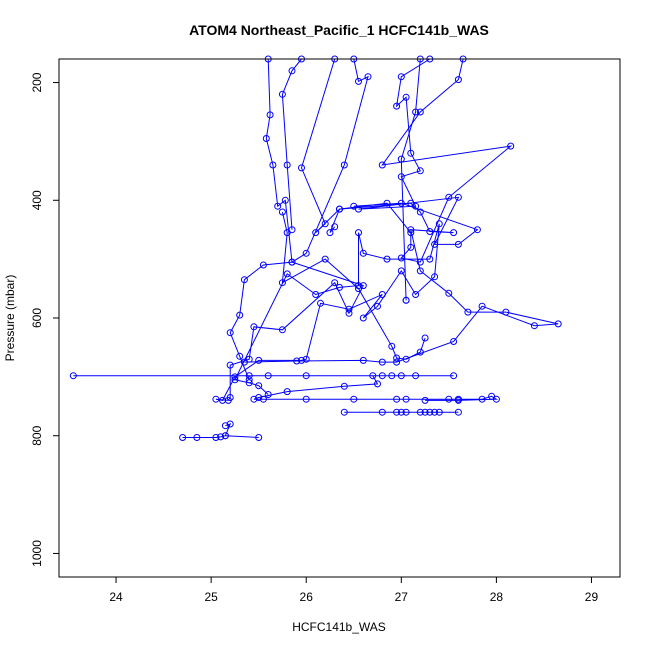  Describe the element at coordinates (37, 82) in the screenshot. I see `y-tick-label: 200` at that location.